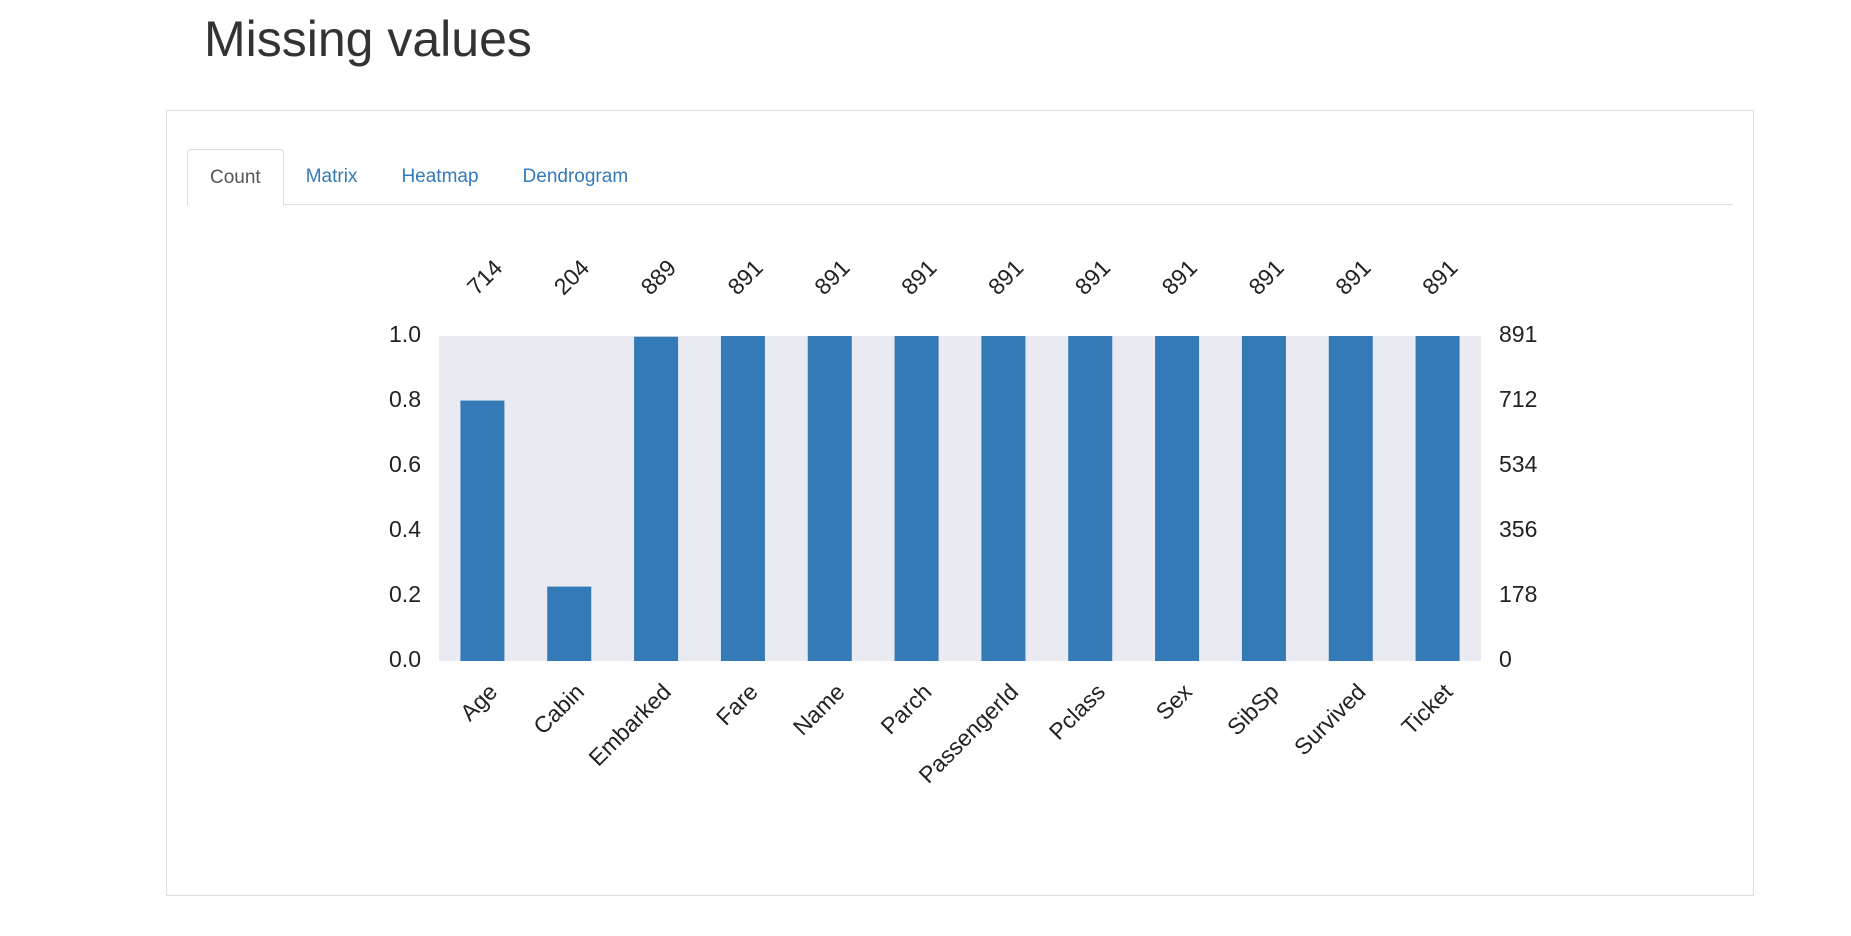 This screenshot has width=1851, height=936. I want to click on x-tick-label: Ticket, so click(1427, 709).